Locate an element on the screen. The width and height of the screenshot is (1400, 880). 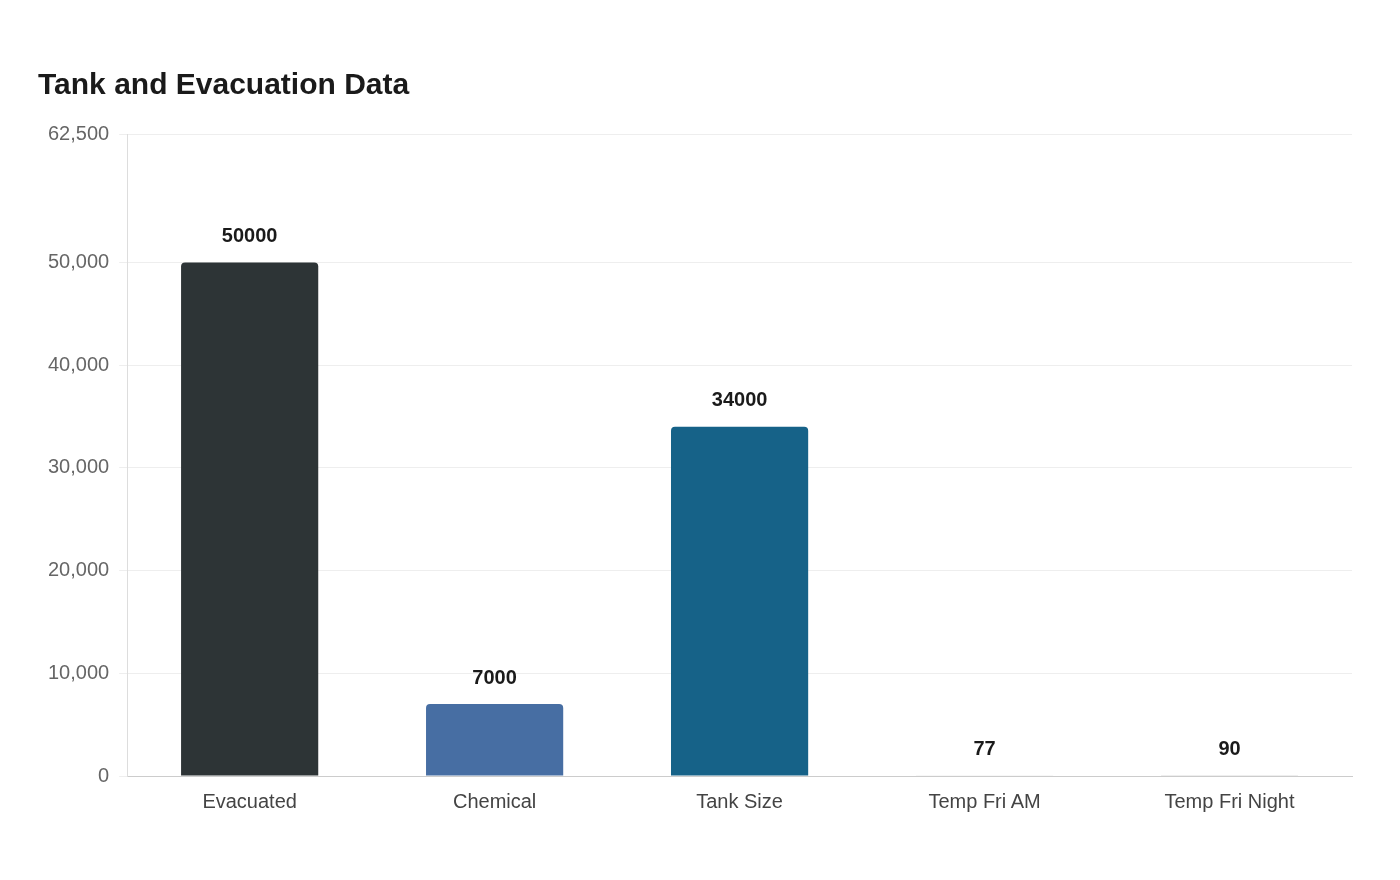
y-tick-label: 10,000 is located at coordinates (79, 671).